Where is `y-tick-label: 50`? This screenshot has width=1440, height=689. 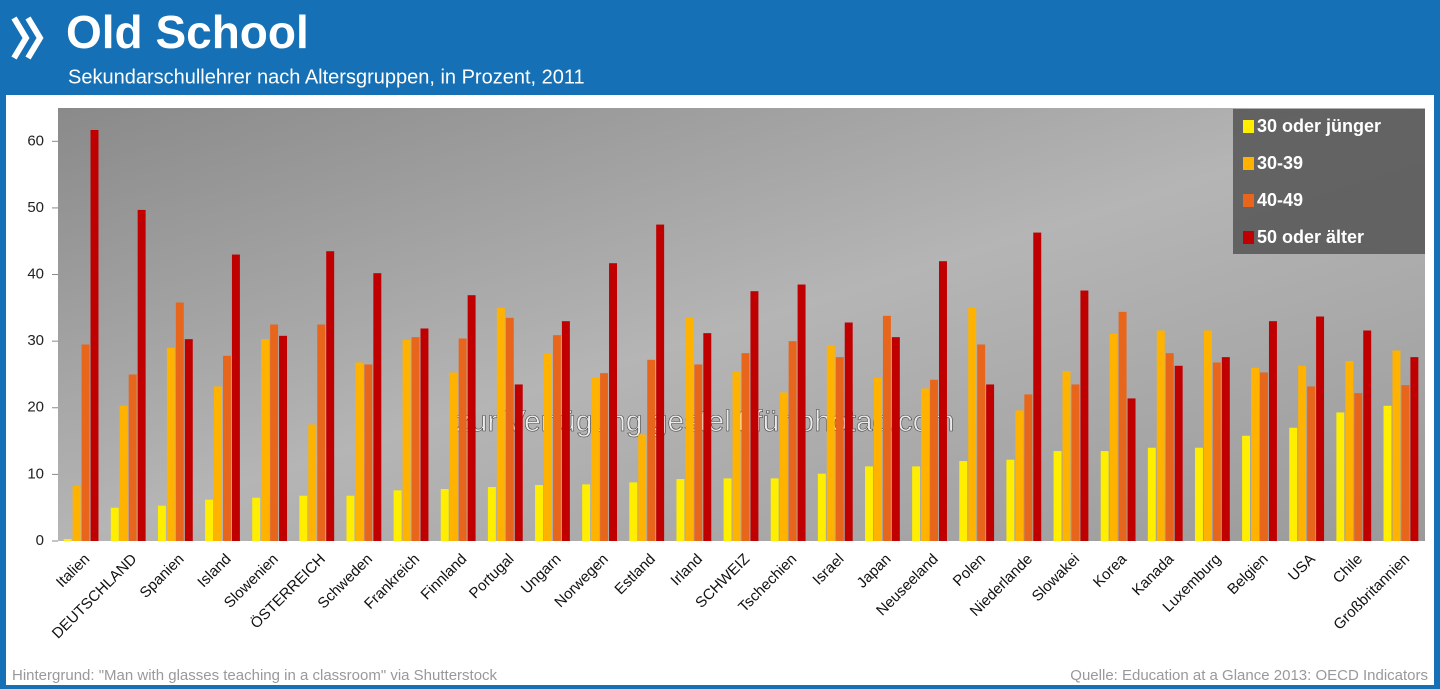 y-tick-label: 50 is located at coordinates (35, 207).